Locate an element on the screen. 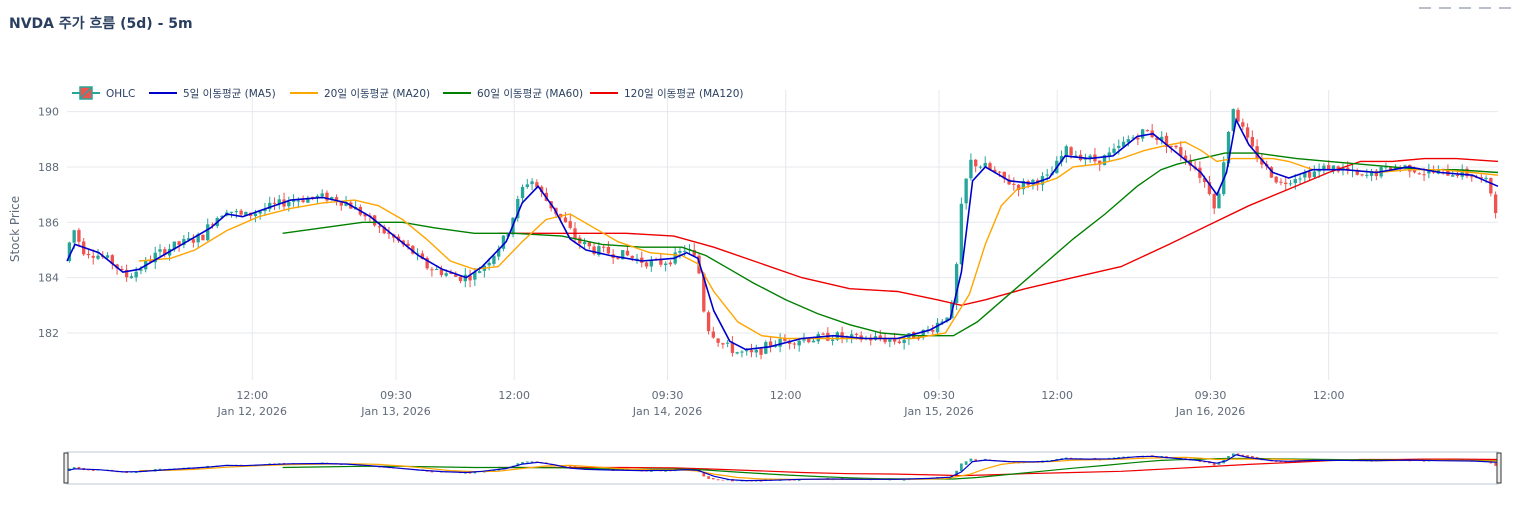 This screenshot has width=1525, height=515. range-slider-right-handle is located at coordinates (1499, 468).